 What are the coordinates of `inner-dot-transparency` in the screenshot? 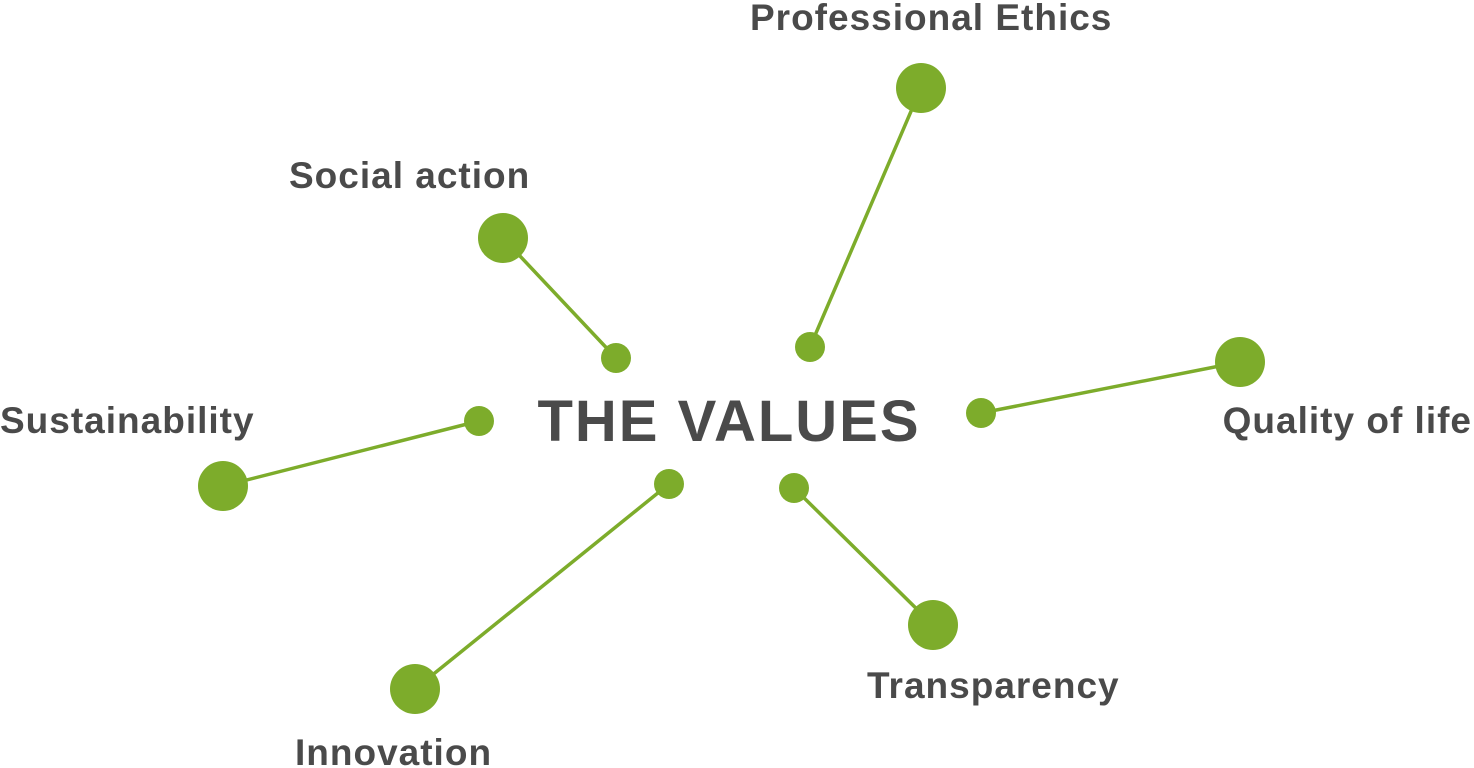 It's located at (794, 488).